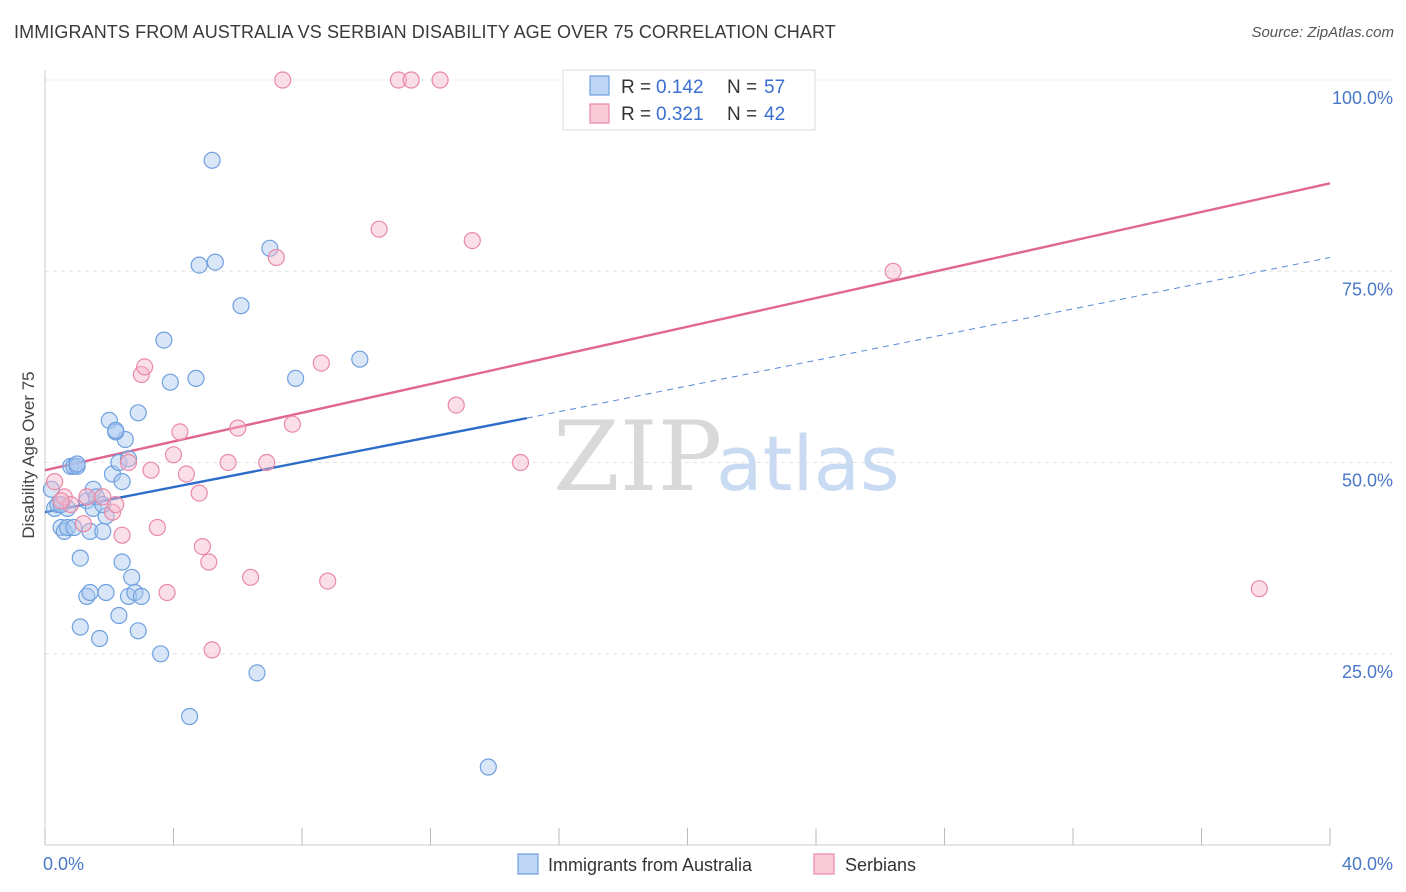 This screenshot has height=892, width=1406. What do you see at coordinates (599, 85) in the screenshot?
I see `legend-swatch-australia` at bounding box center [599, 85].